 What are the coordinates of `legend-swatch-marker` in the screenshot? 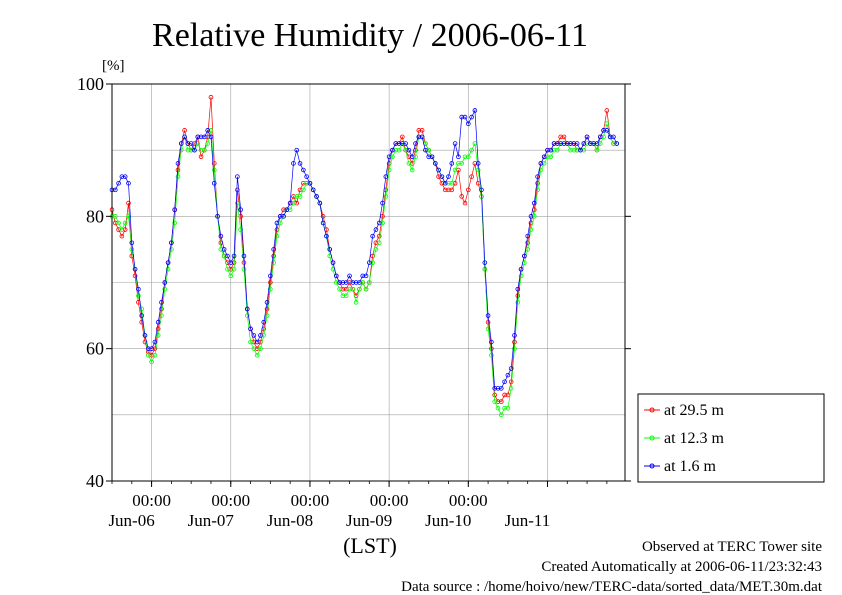 It's located at (652, 410).